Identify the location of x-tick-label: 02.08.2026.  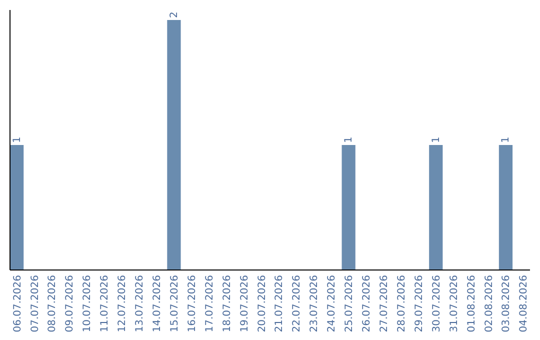
(489, 303).